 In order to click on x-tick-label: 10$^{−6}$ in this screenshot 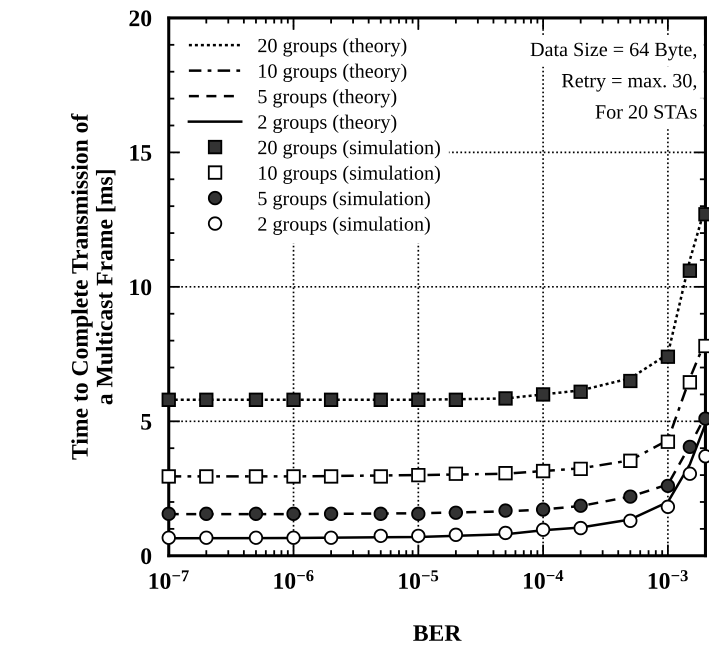, I will do `click(294, 579)`.